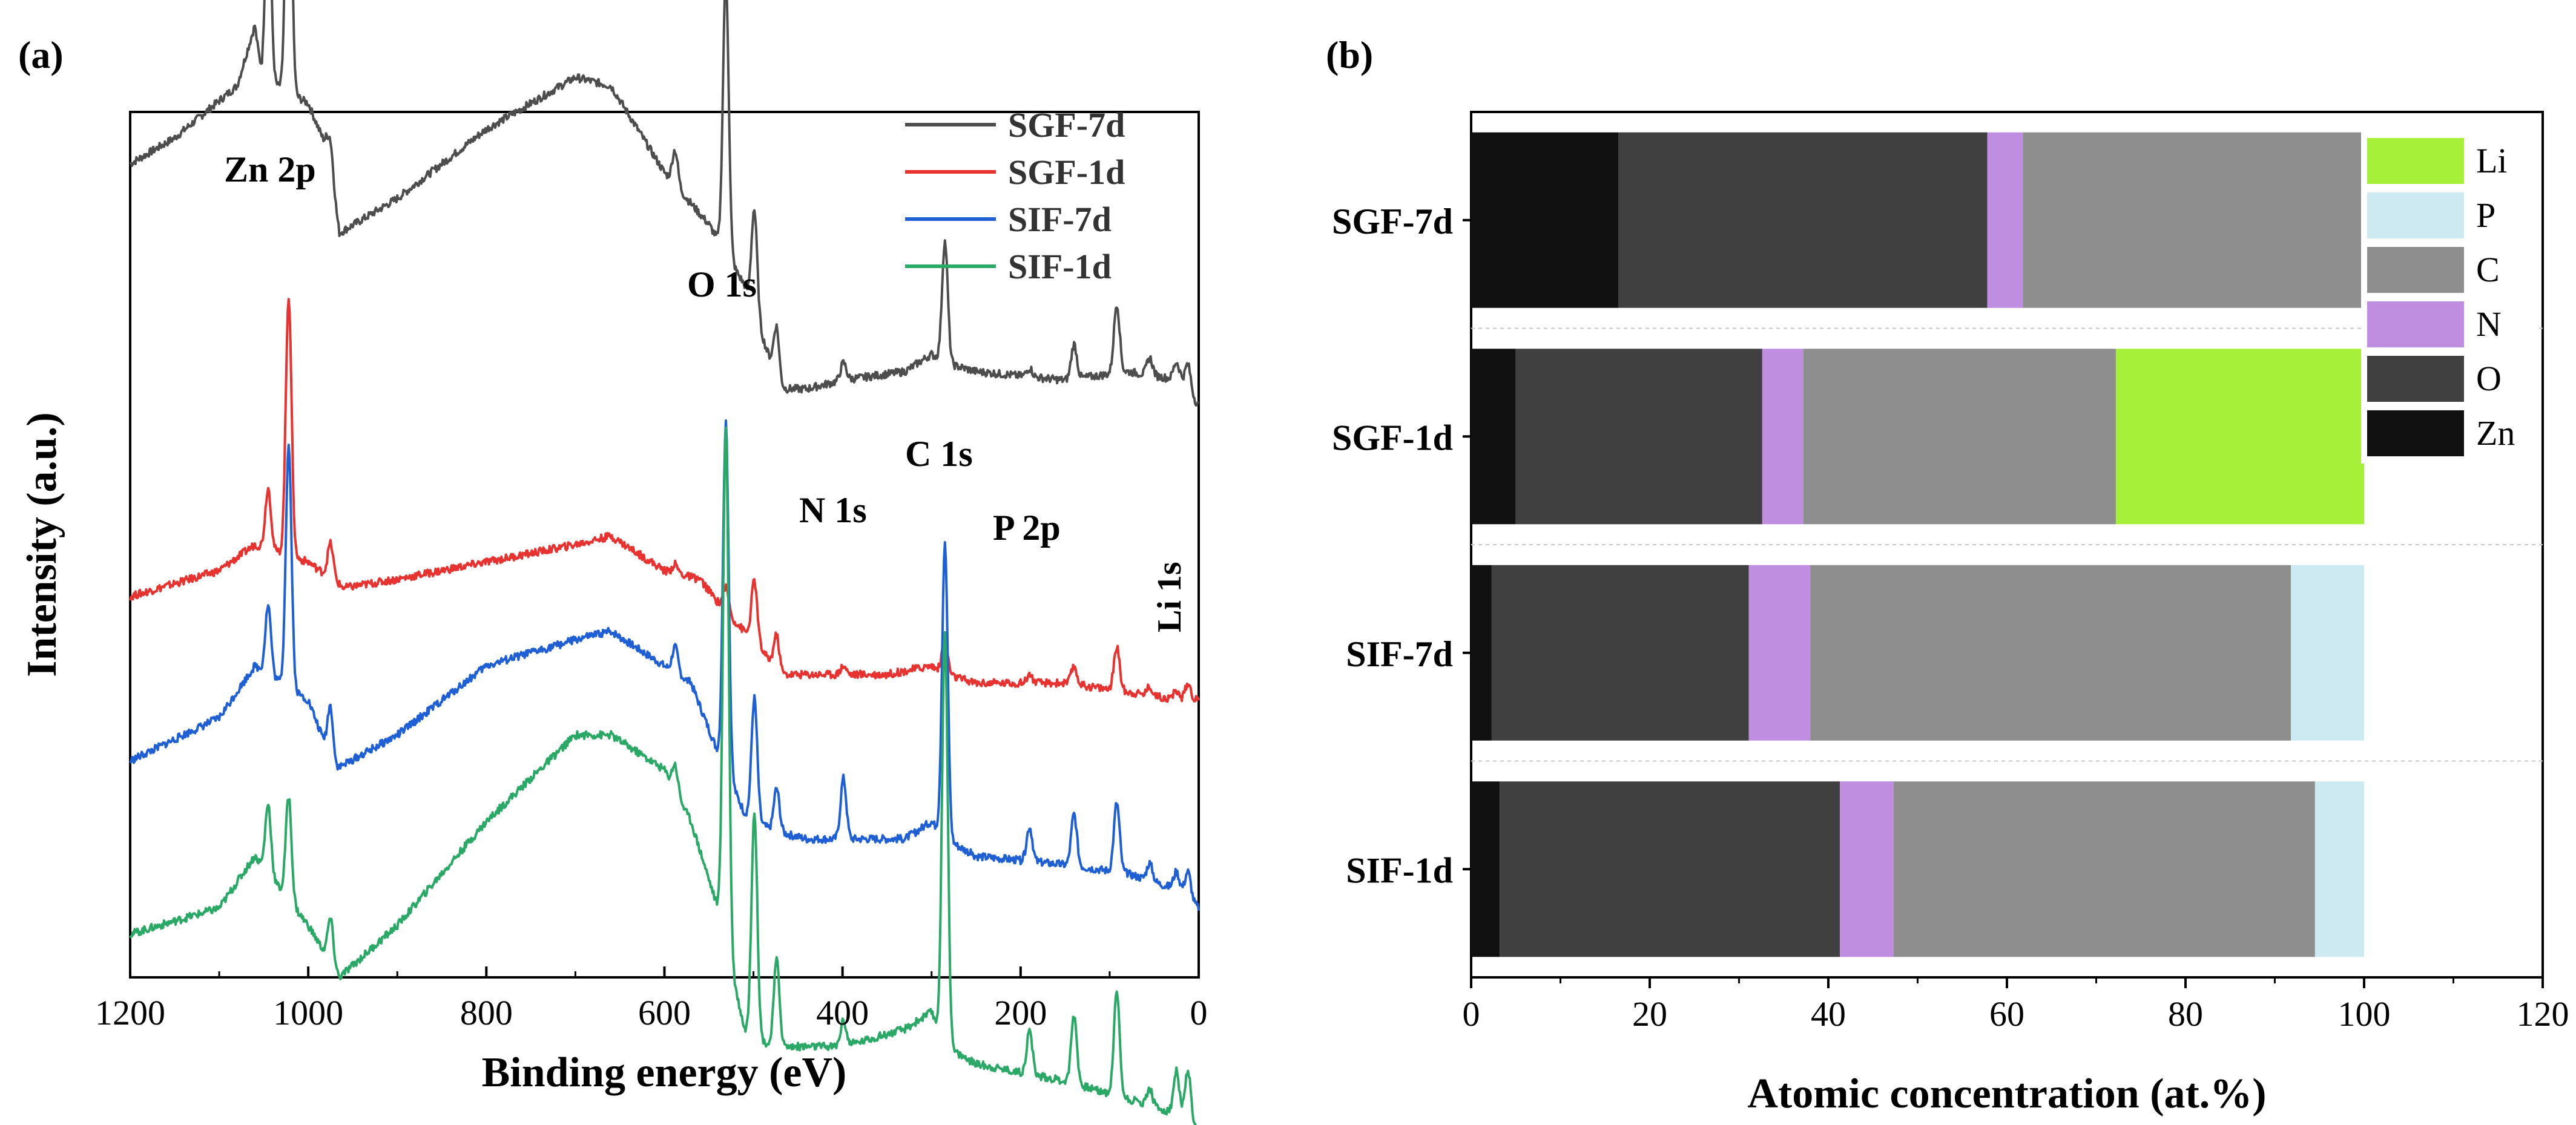 The width and height of the screenshot is (2576, 1125). I want to click on x-tick-label: 120, so click(2543, 1014).